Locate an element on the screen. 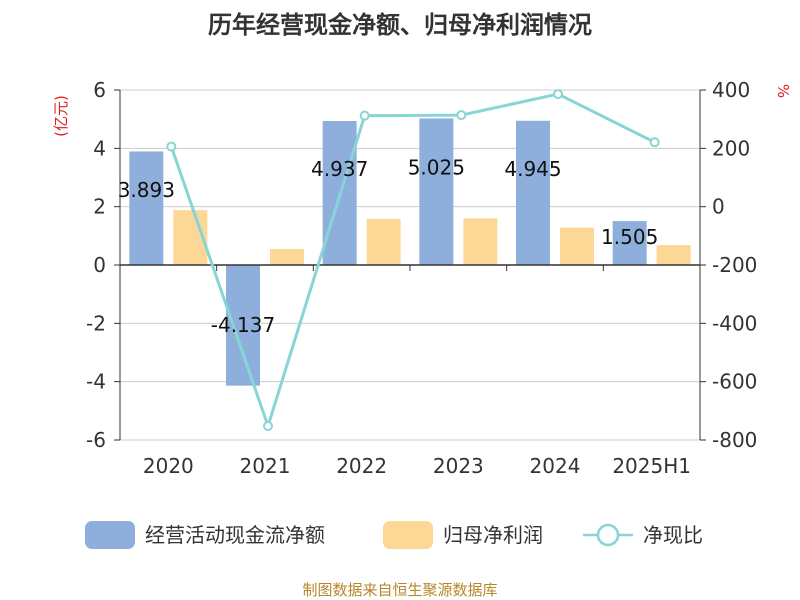 The height and width of the screenshot is (600, 800). bar-2025H1-s1 is located at coordinates (673, 255).